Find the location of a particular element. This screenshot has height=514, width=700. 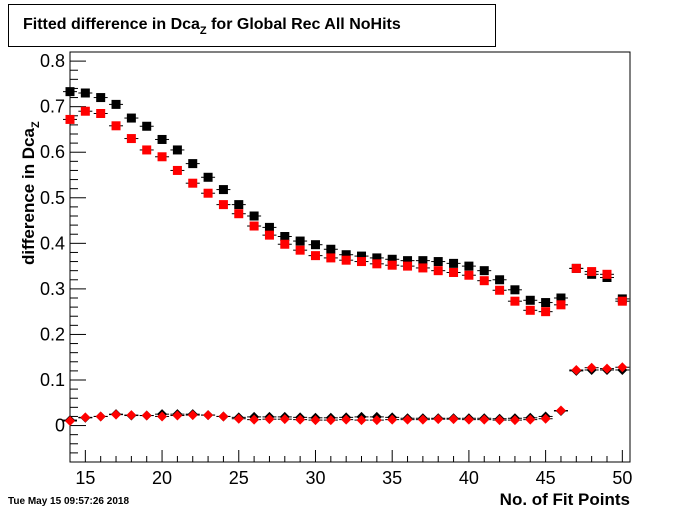

x-tick-label: 35 is located at coordinates (392, 478).